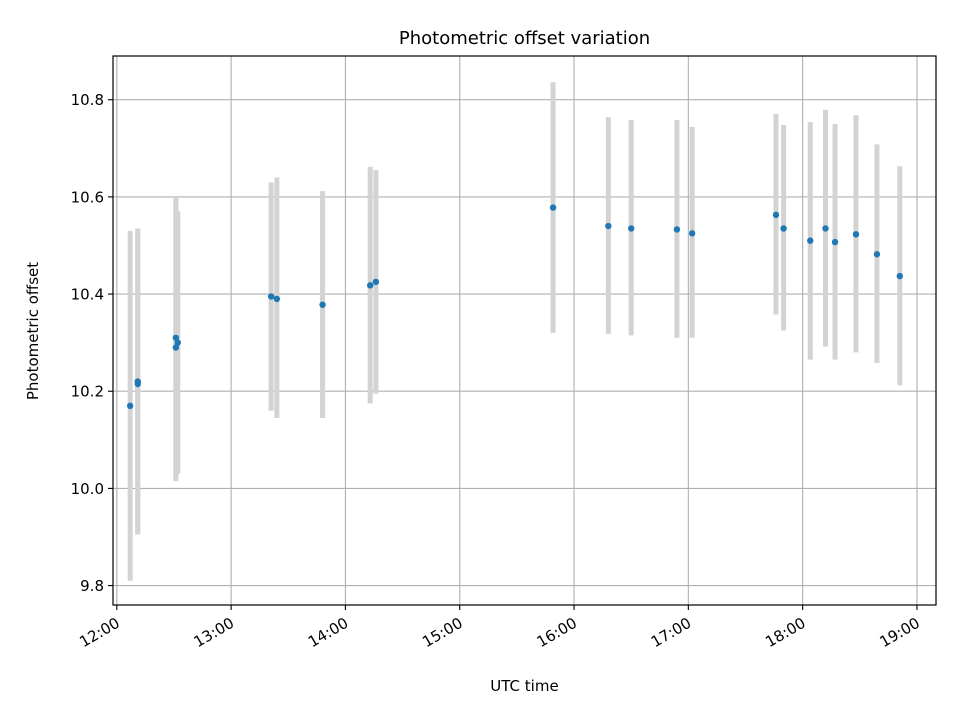 This screenshot has height=720, width=960. What do you see at coordinates (87, 392) in the screenshot?
I see `y-tick-label: 10.2` at bounding box center [87, 392].